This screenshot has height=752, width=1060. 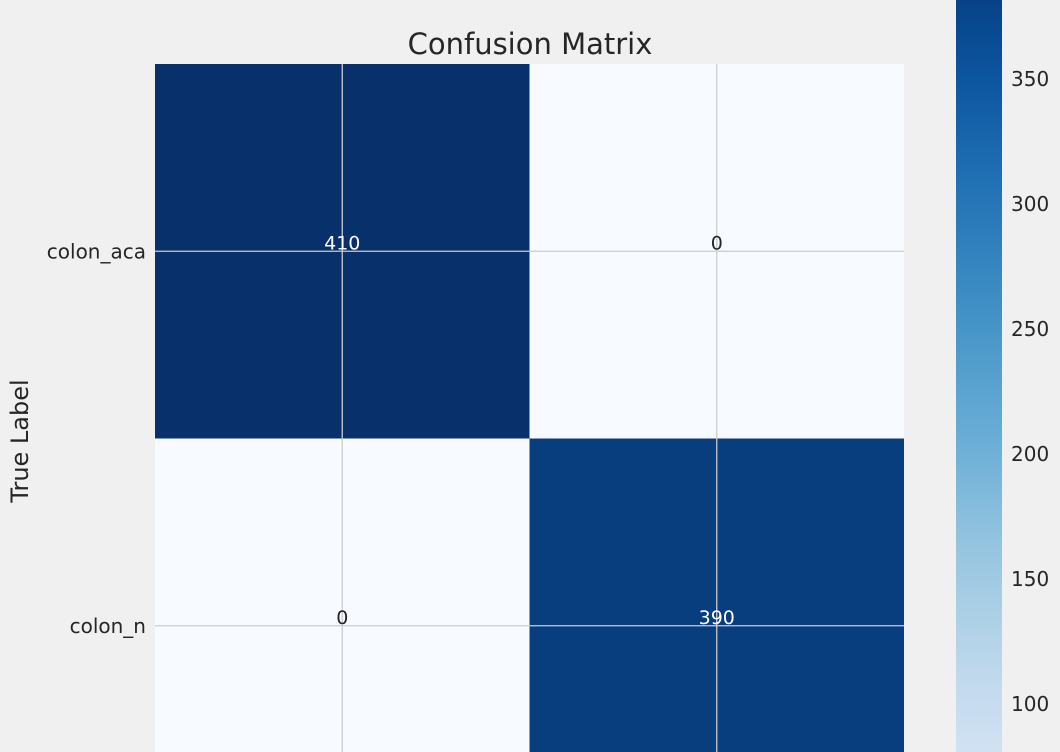 I want to click on colorbar-tick-label: 350, so click(x=1030, y=79).